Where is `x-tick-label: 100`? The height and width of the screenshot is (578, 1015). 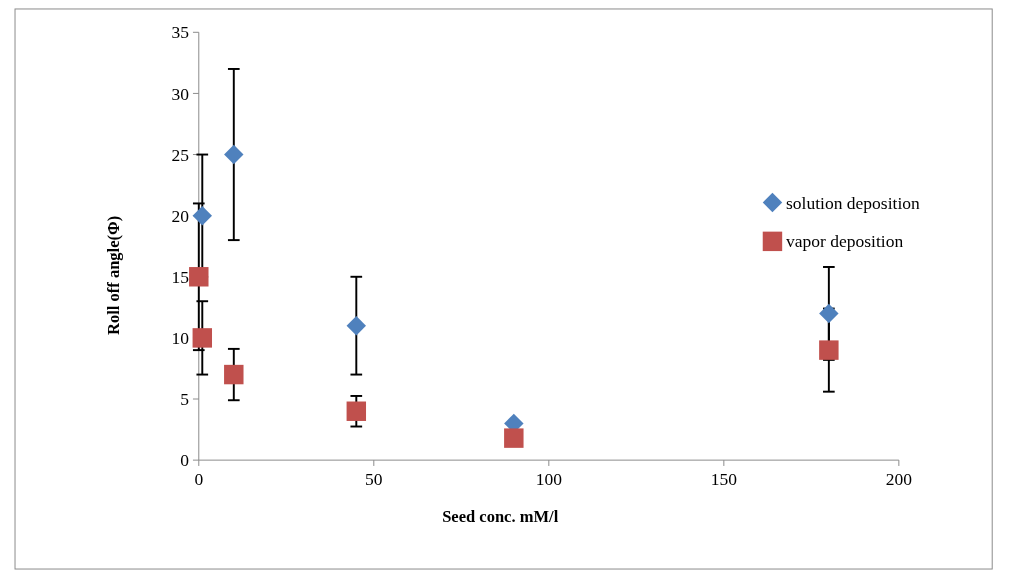 x-tick-label: 100 is located at coordinates (549, 479).